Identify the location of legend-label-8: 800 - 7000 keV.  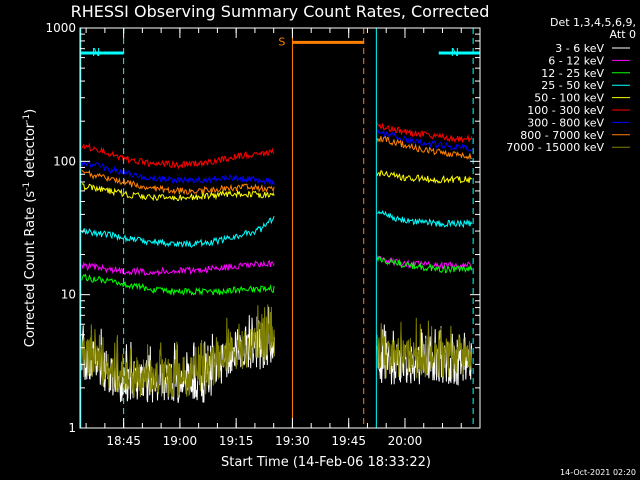
(562, 135).